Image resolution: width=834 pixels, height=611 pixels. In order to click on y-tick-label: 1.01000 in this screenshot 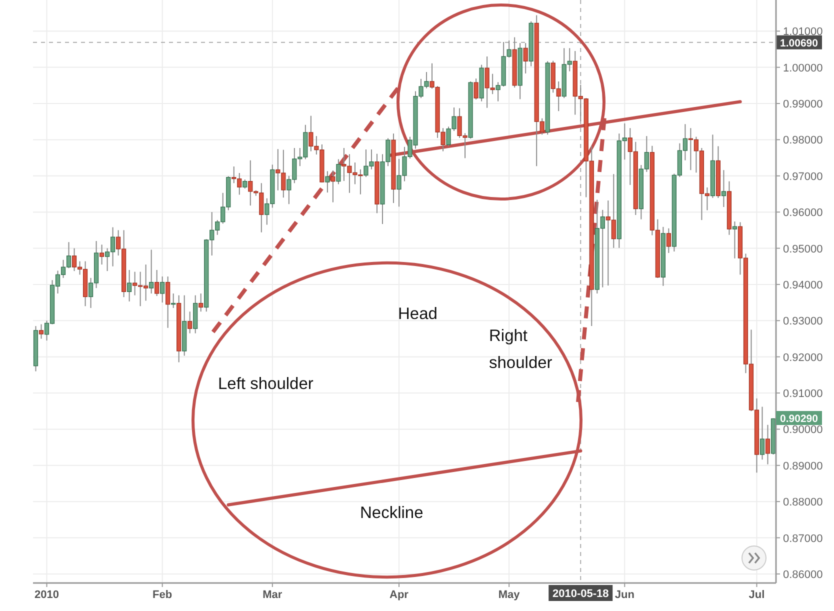, I will do `click(803, 32)`.